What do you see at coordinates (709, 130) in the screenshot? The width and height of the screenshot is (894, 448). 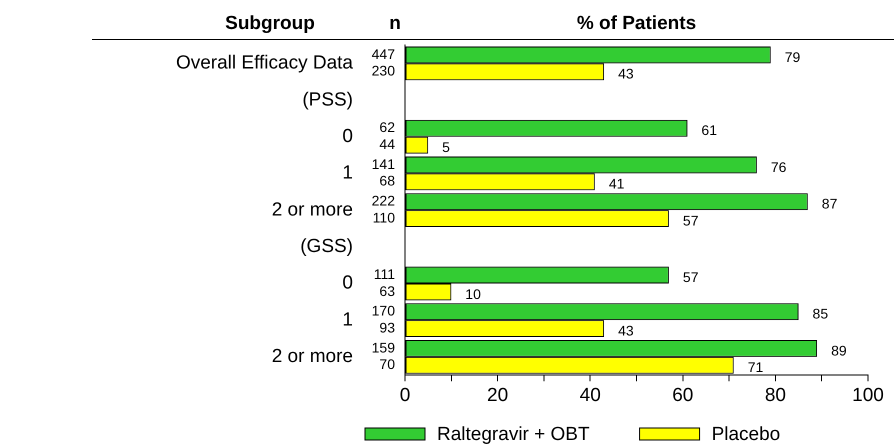 I see `data-label: 61` at bounding box center [709, 130].